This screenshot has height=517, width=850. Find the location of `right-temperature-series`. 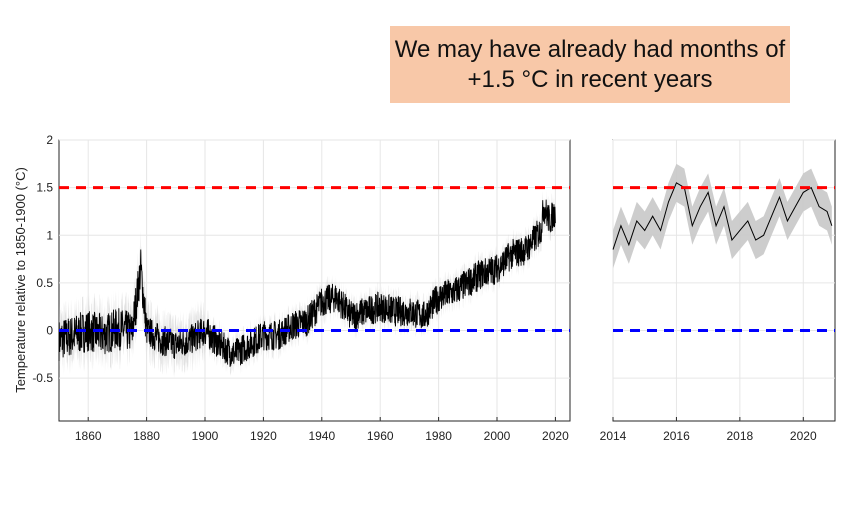

right-temperature-series is located at coordinates (722, 216).